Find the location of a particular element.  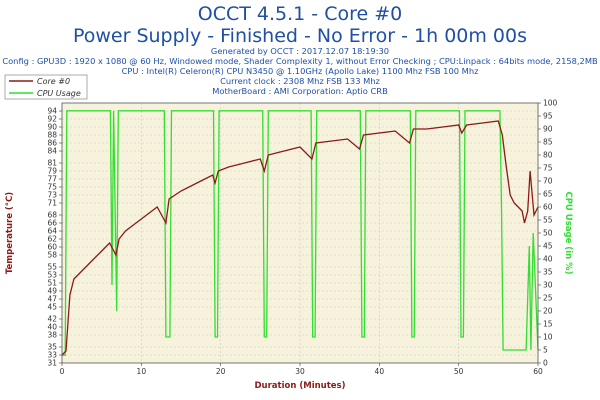

y-left-tick-label: 62 is located at coordinates (52, 239).